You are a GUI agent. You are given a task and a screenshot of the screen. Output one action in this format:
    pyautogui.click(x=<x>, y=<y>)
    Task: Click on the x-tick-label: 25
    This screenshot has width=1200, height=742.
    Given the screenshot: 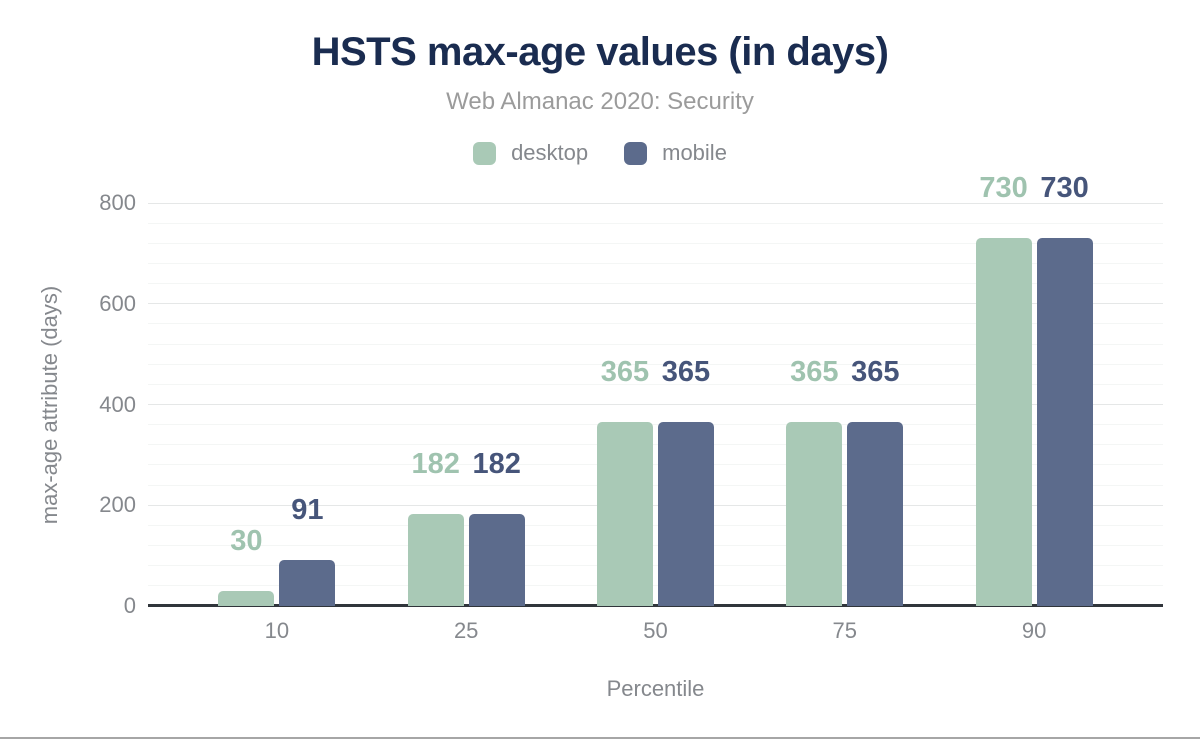 What is the action you would take?
    pyautogui.click(x=466, y=630)
    